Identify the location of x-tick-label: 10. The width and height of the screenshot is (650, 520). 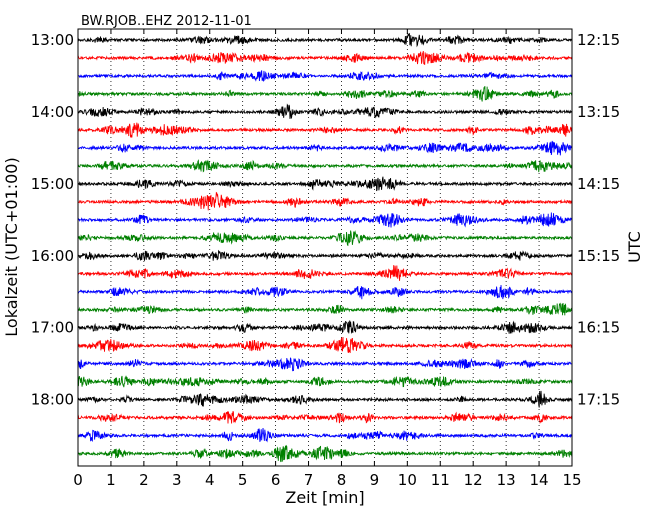
(407, 480).